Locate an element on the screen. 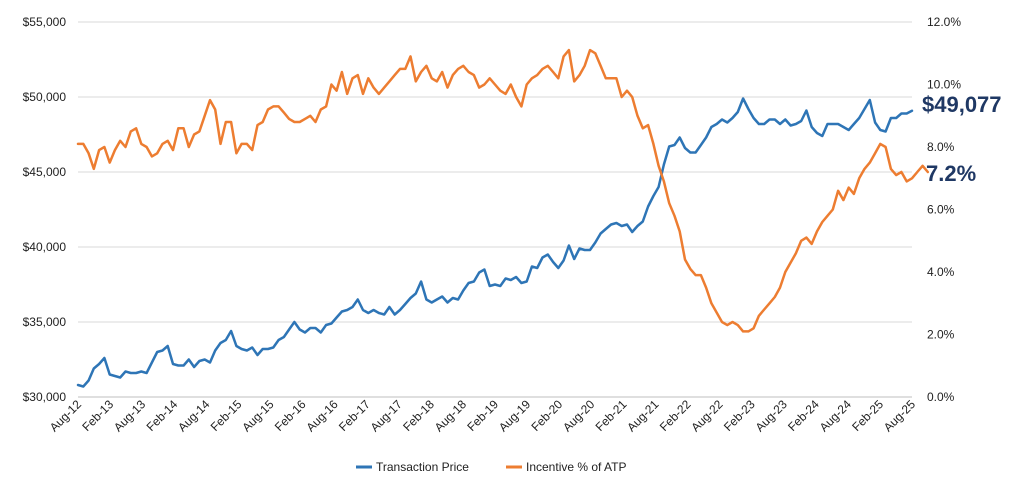  x-tick-label: Feb-23 is located at coordinates (739, 415).